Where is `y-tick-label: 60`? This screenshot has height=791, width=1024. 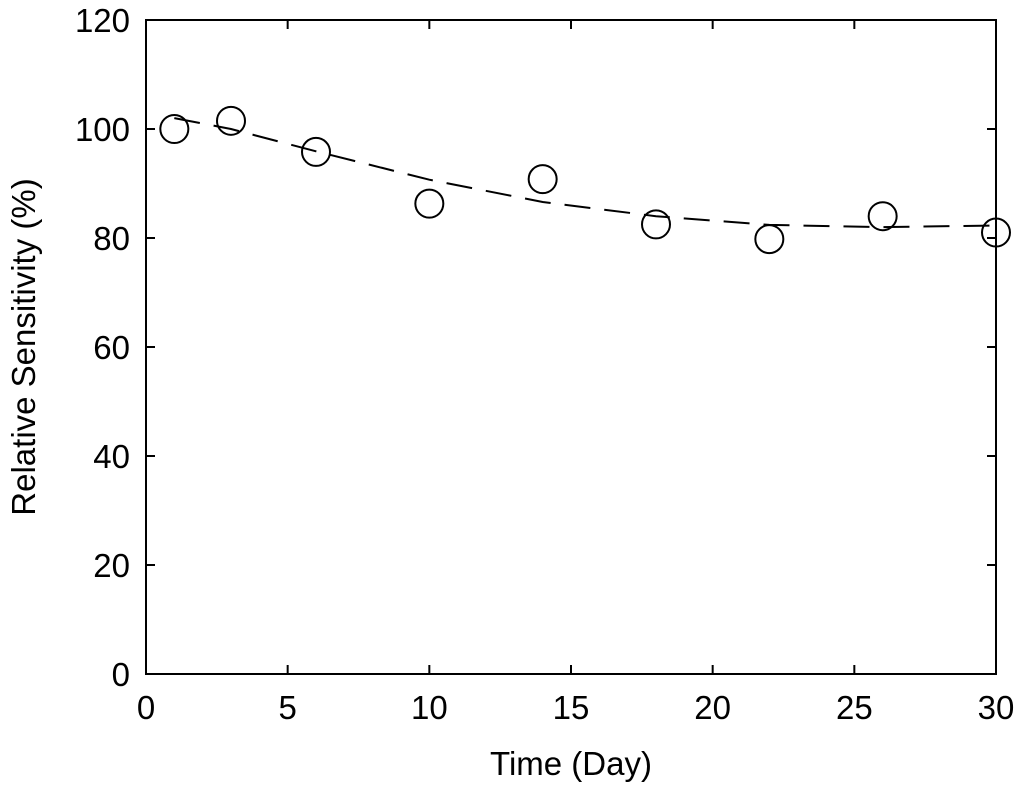 y-tick-label: 60 is located at coordinates (111, 347).